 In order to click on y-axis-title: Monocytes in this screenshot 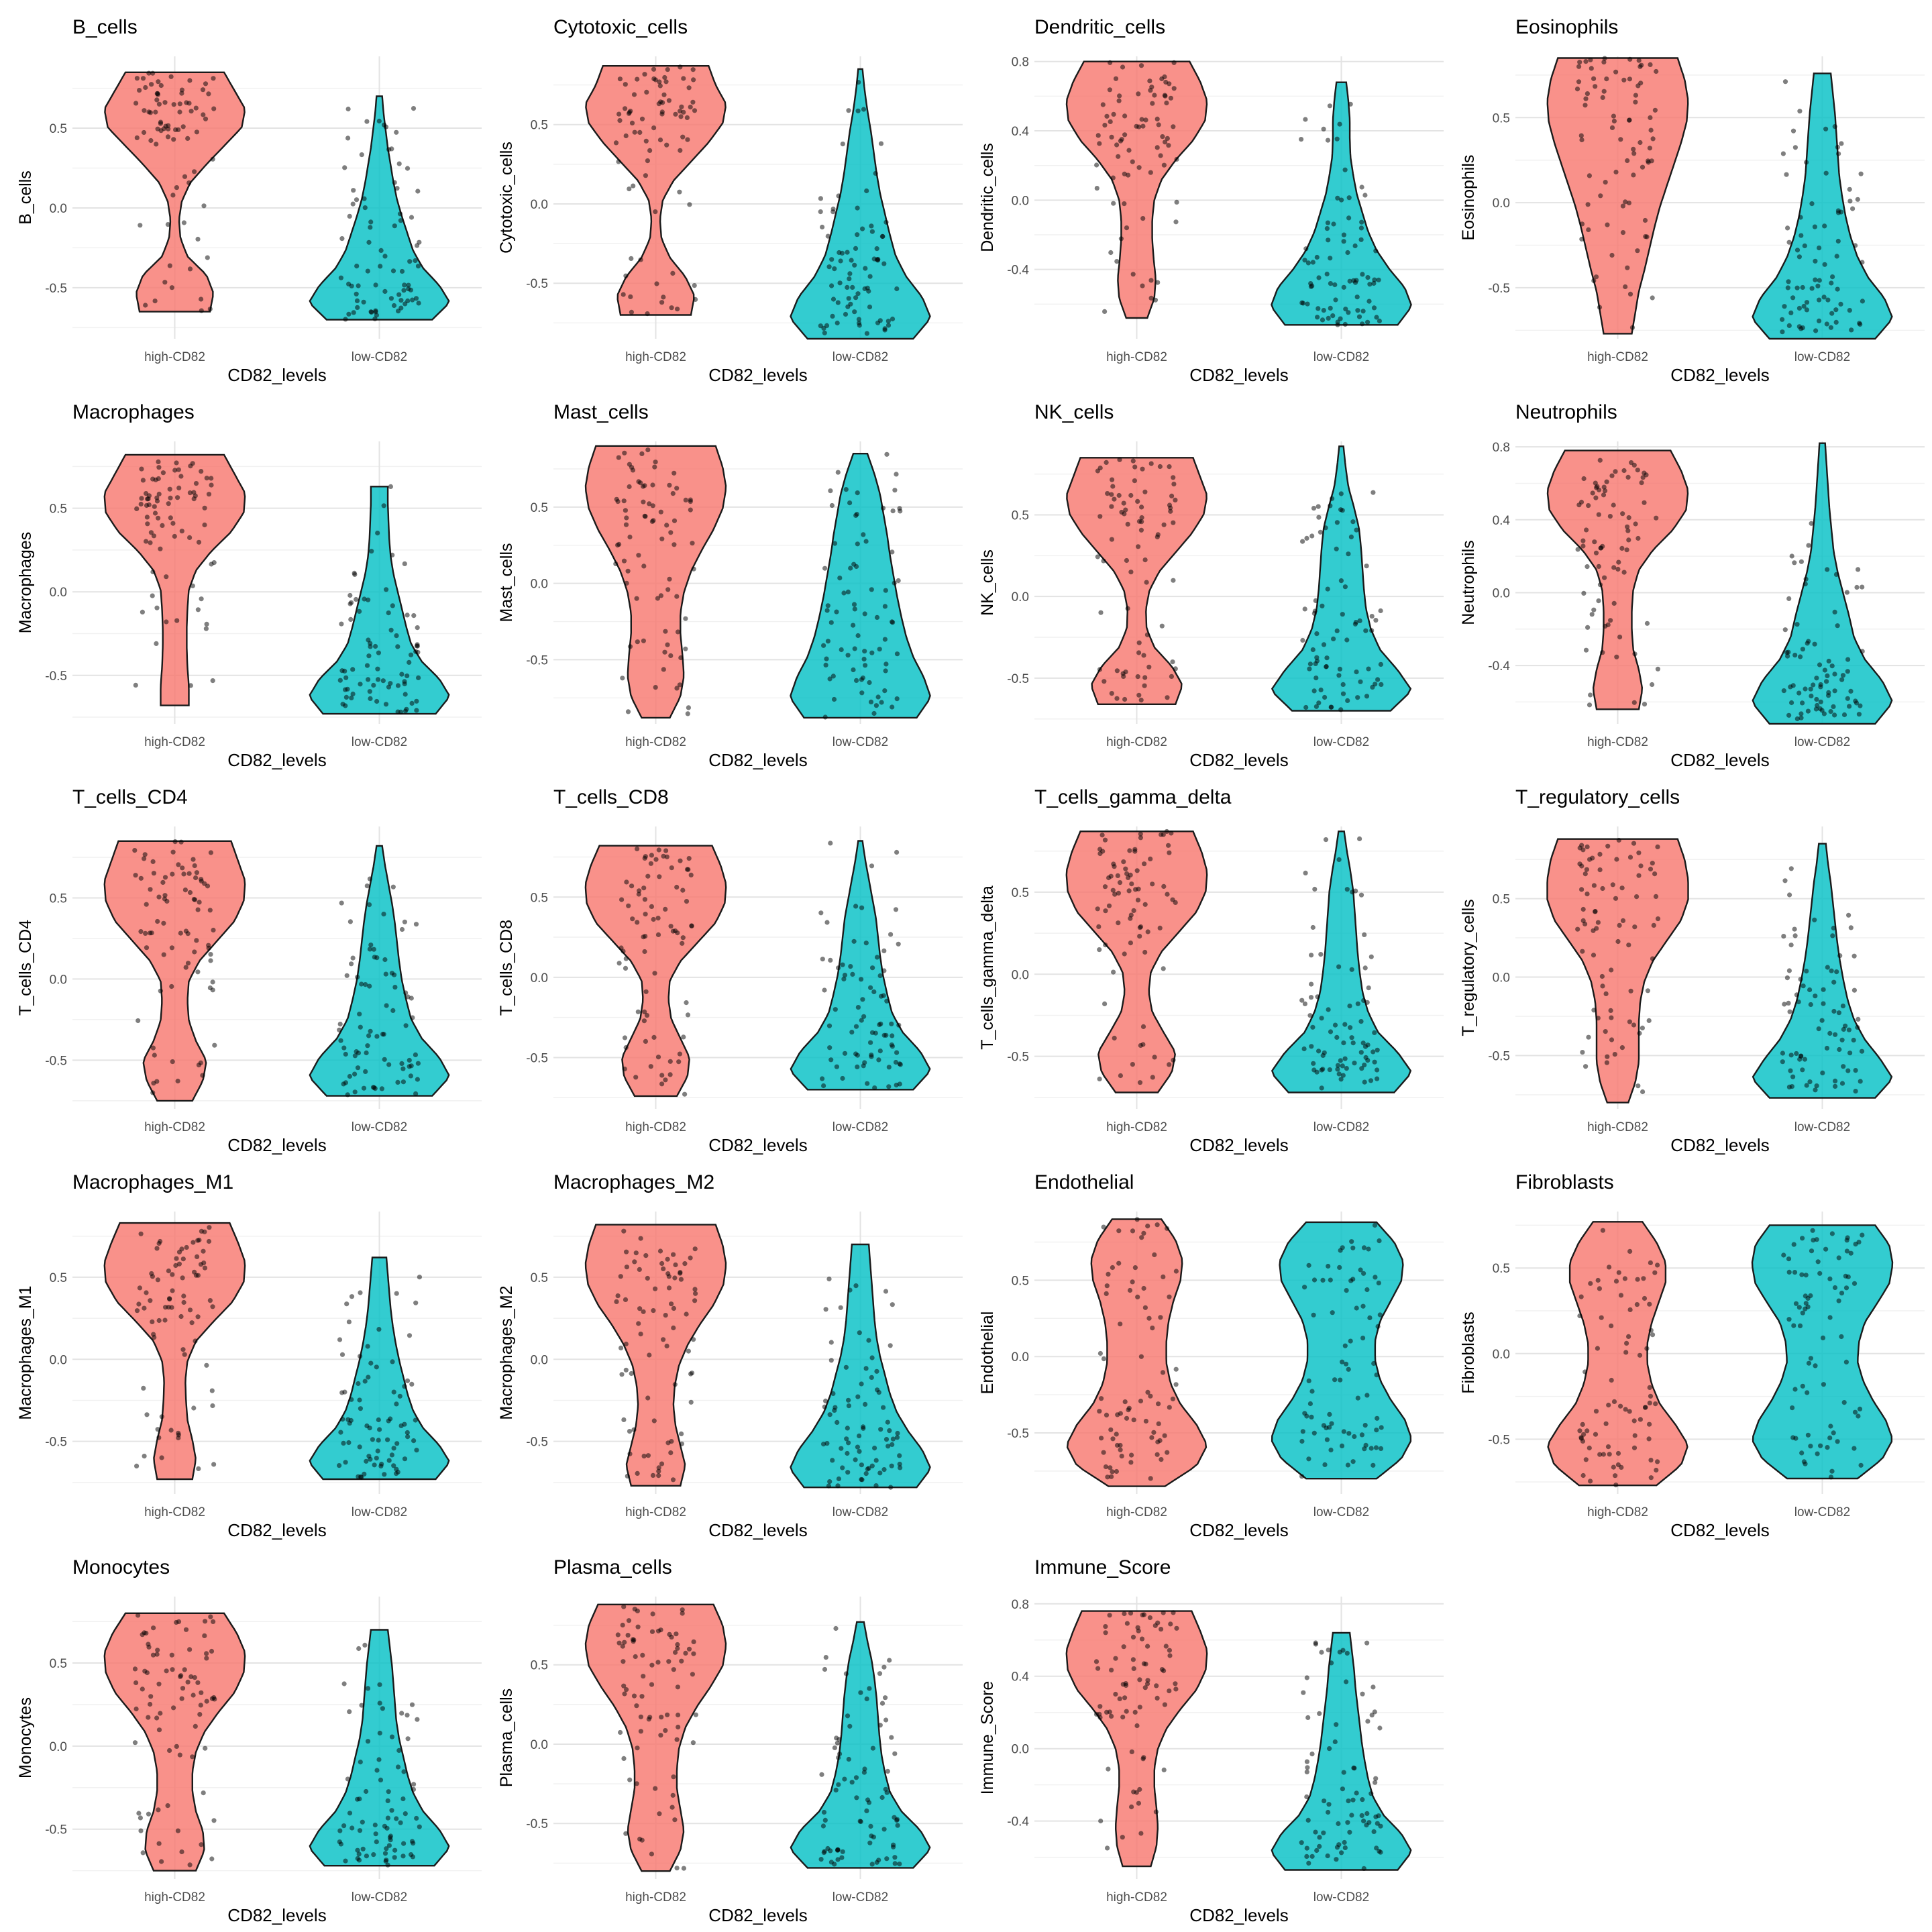, I will do `click(25, 1737)`.